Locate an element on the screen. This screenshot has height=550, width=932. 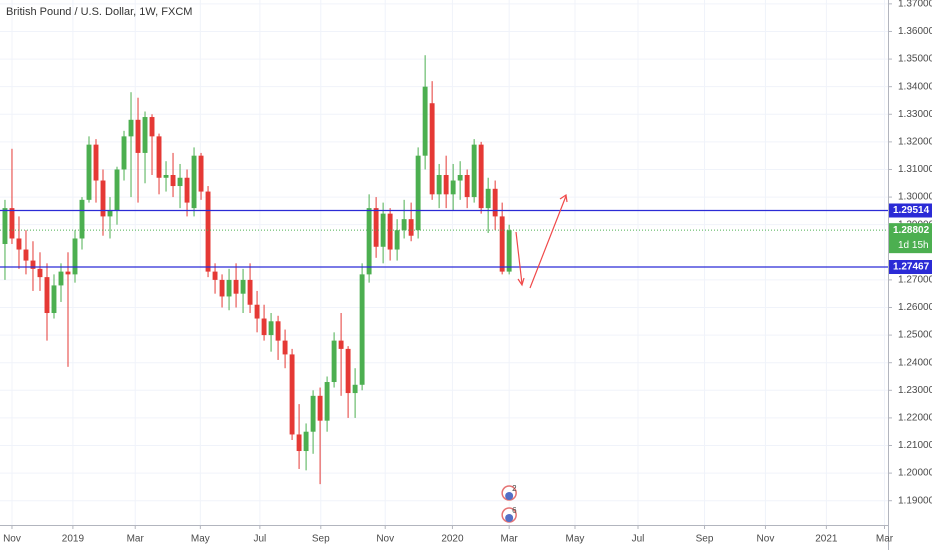
y-tick-label: 1.34000 is located at coordinates (915, 86).